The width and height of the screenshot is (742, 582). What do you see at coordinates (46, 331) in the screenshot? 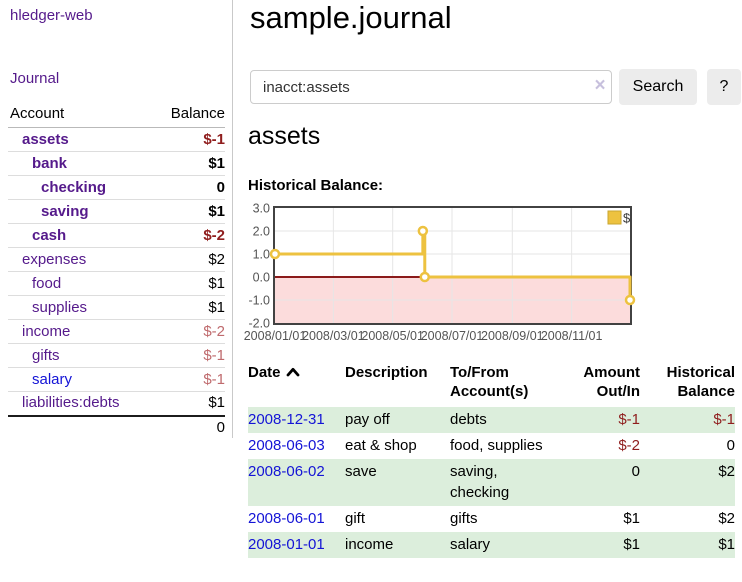
I see `account-link-income: income` at bounding box center [46, 331].